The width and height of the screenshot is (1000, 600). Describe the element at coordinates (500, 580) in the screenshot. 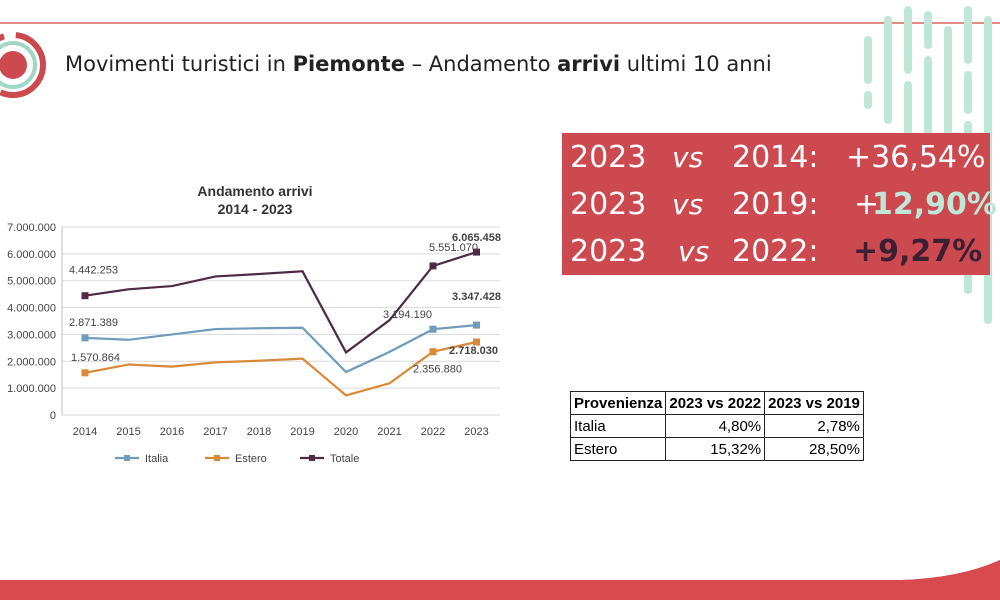

I see `footer-wave` at that location.